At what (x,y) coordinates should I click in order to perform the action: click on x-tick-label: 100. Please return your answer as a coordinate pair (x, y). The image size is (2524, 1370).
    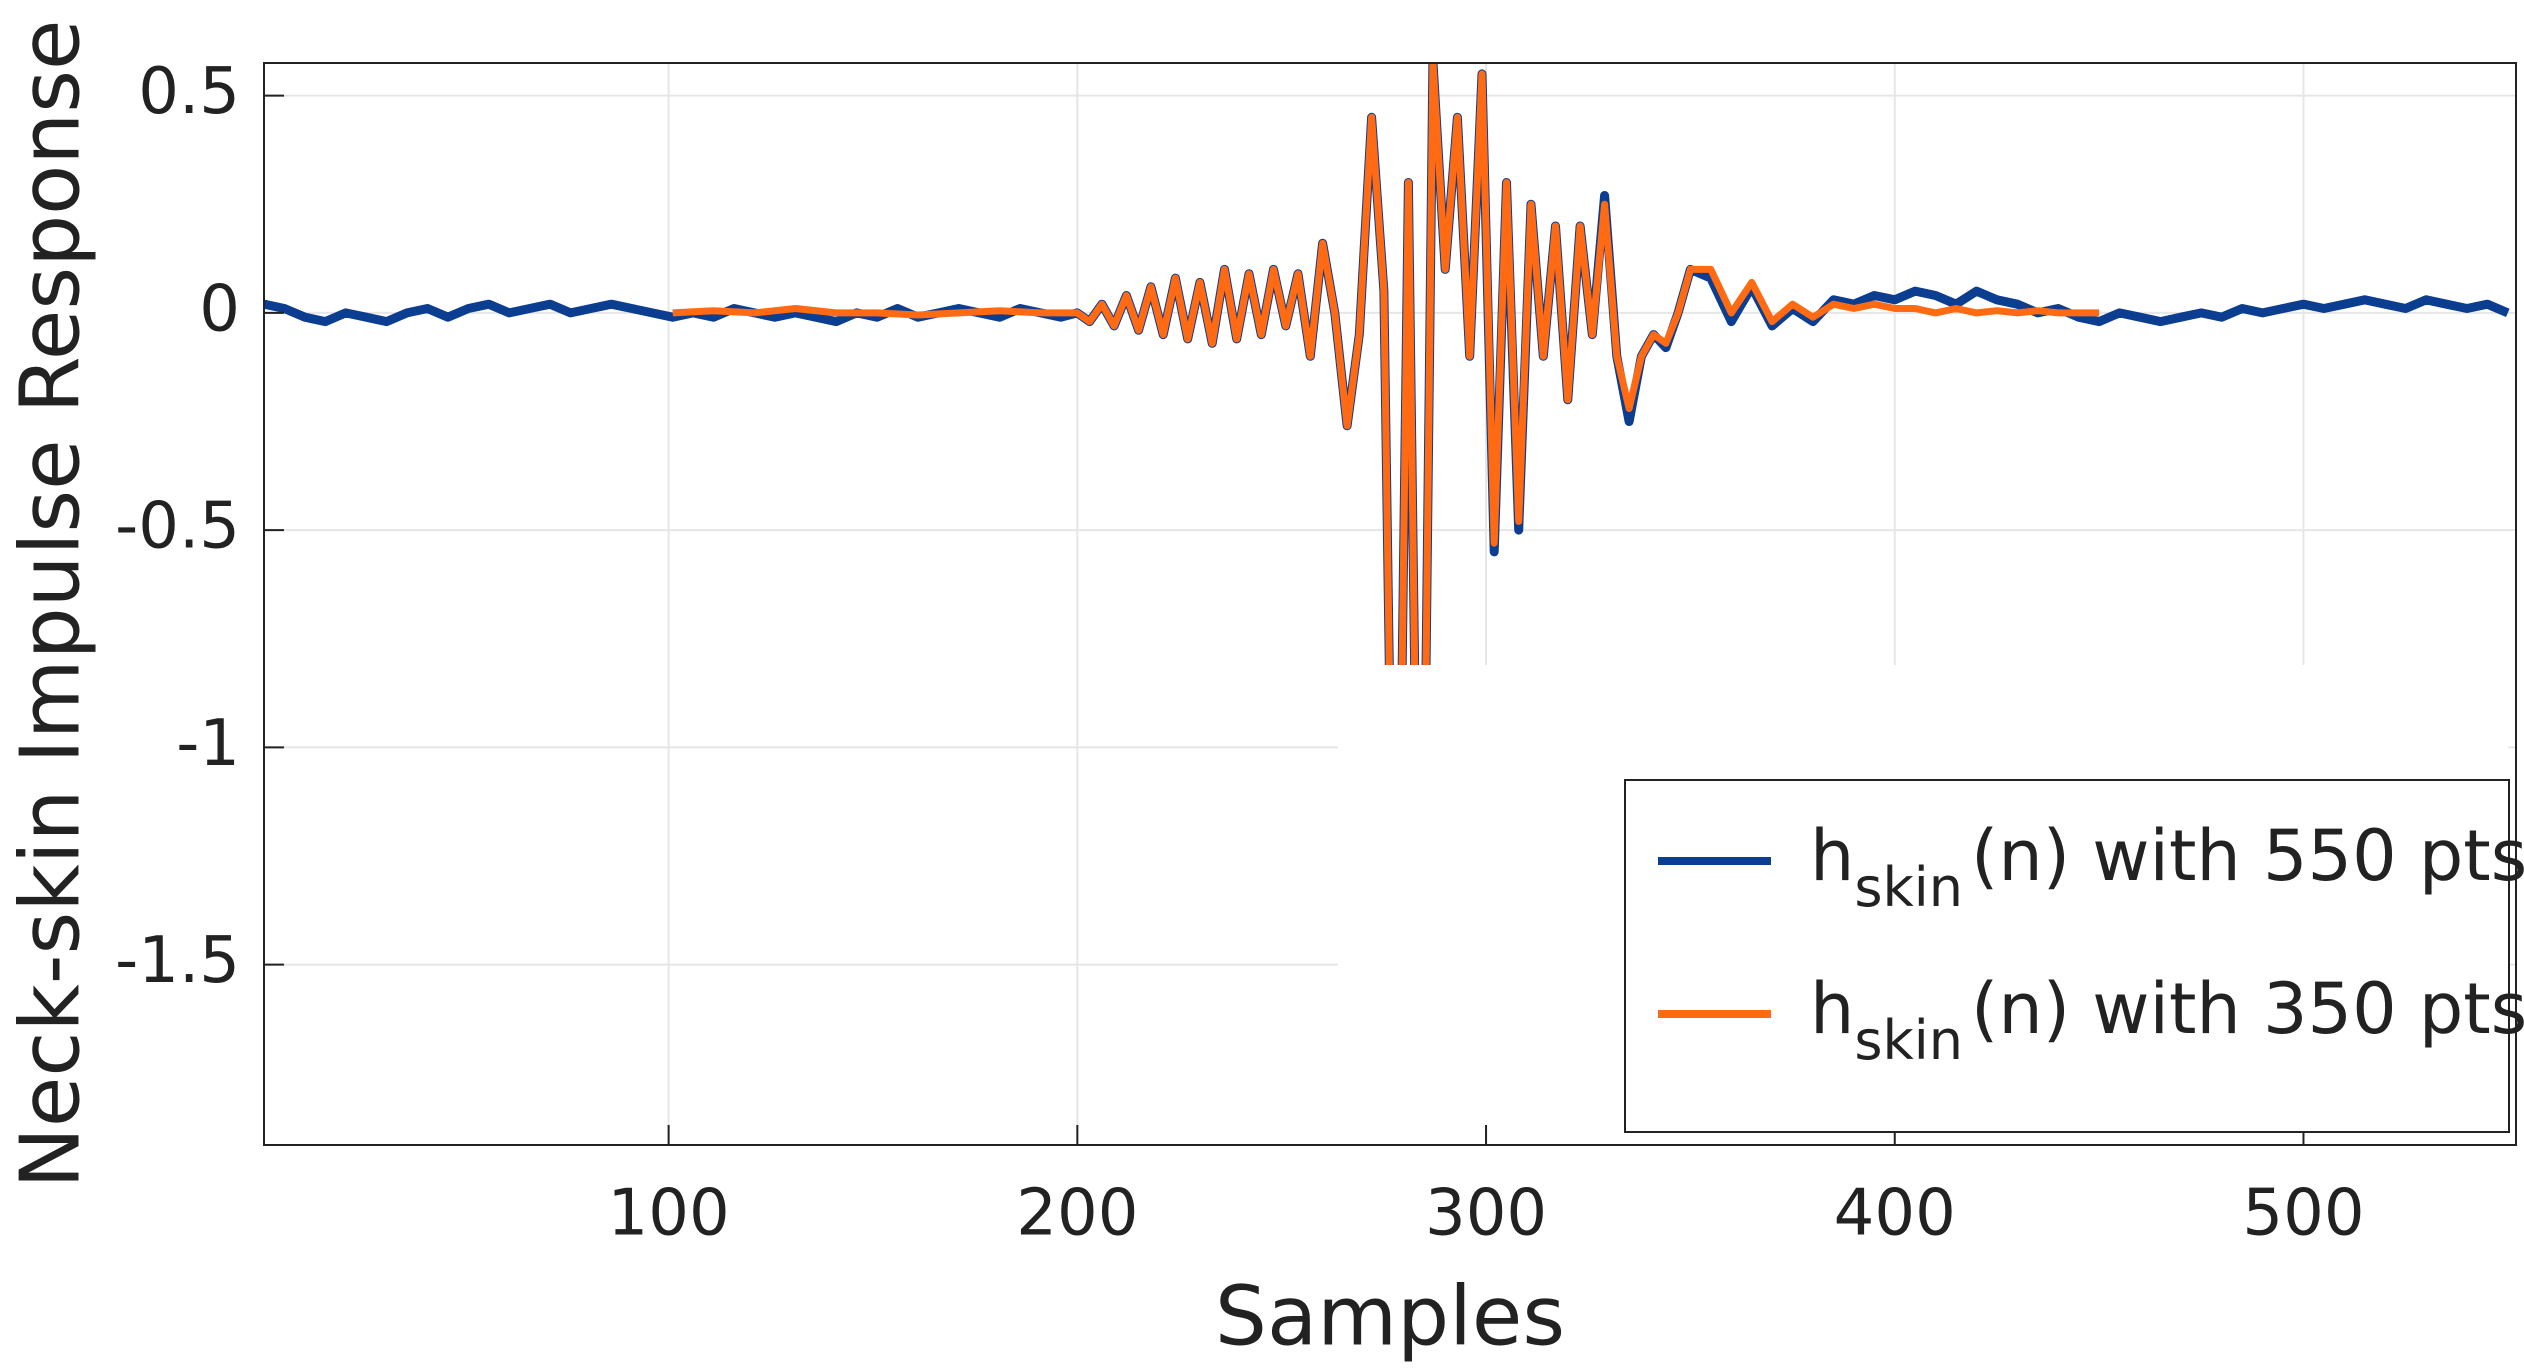
    Looking at the image, I should click on (669, 1214).